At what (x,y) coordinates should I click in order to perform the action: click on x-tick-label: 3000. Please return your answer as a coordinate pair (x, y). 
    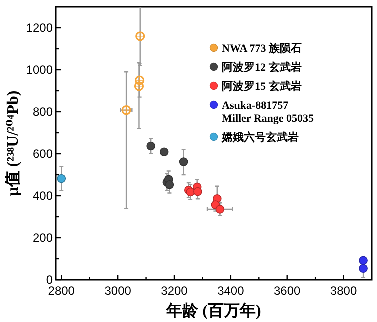
    Looking at the image, I should click on (118, 291).